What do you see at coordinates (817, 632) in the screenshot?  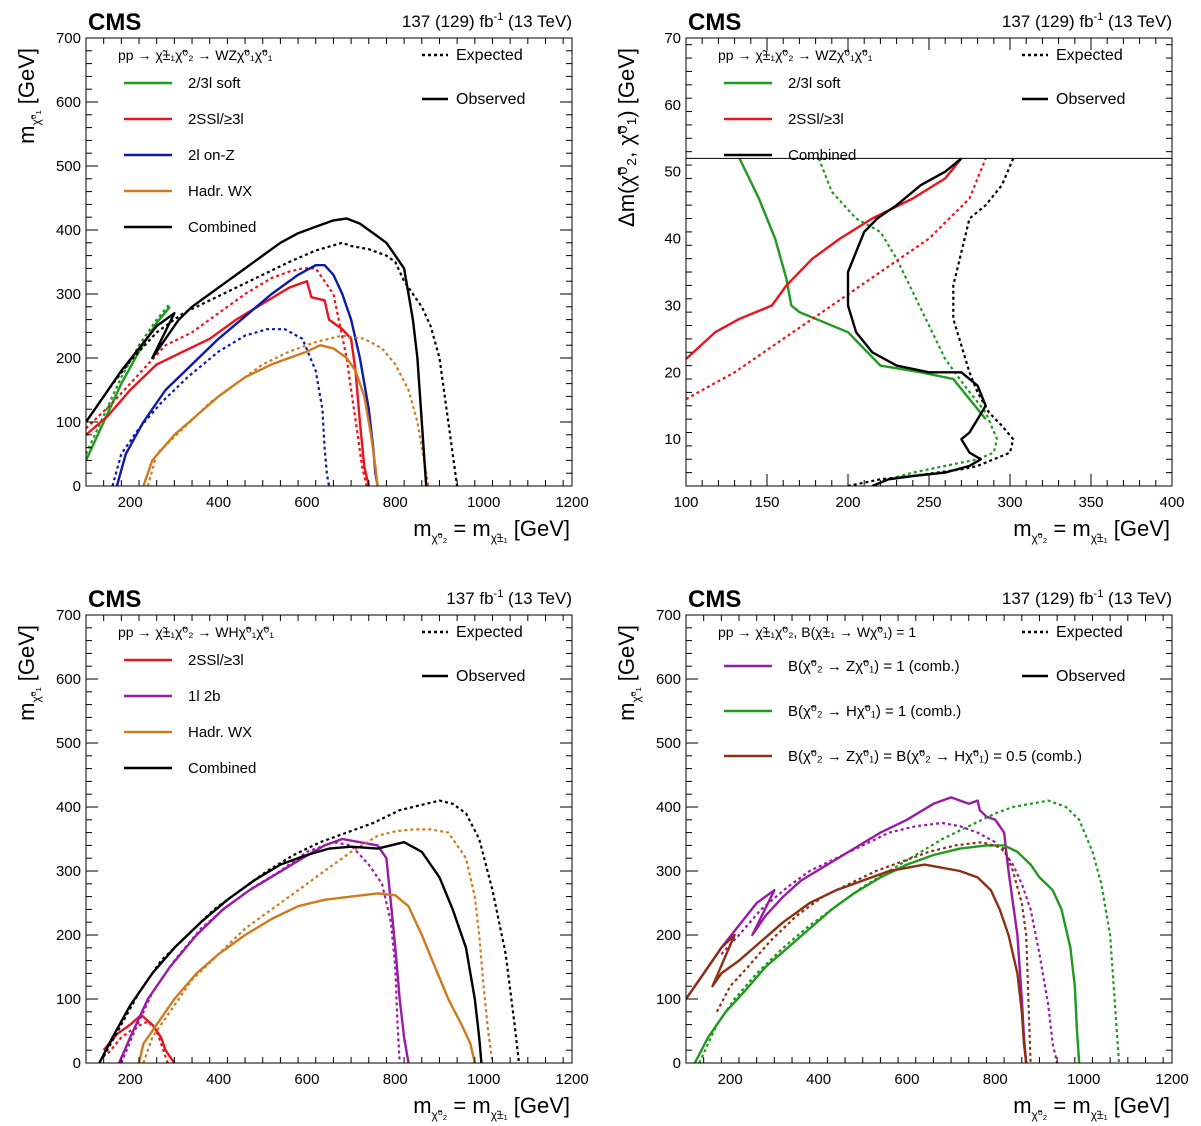 I see `process-label: pp → χ̃±₁χ̃⁰₂, B(χ̃±₁ → Wχ̃⁰₁) = 1` at bounding box center [817, 632].